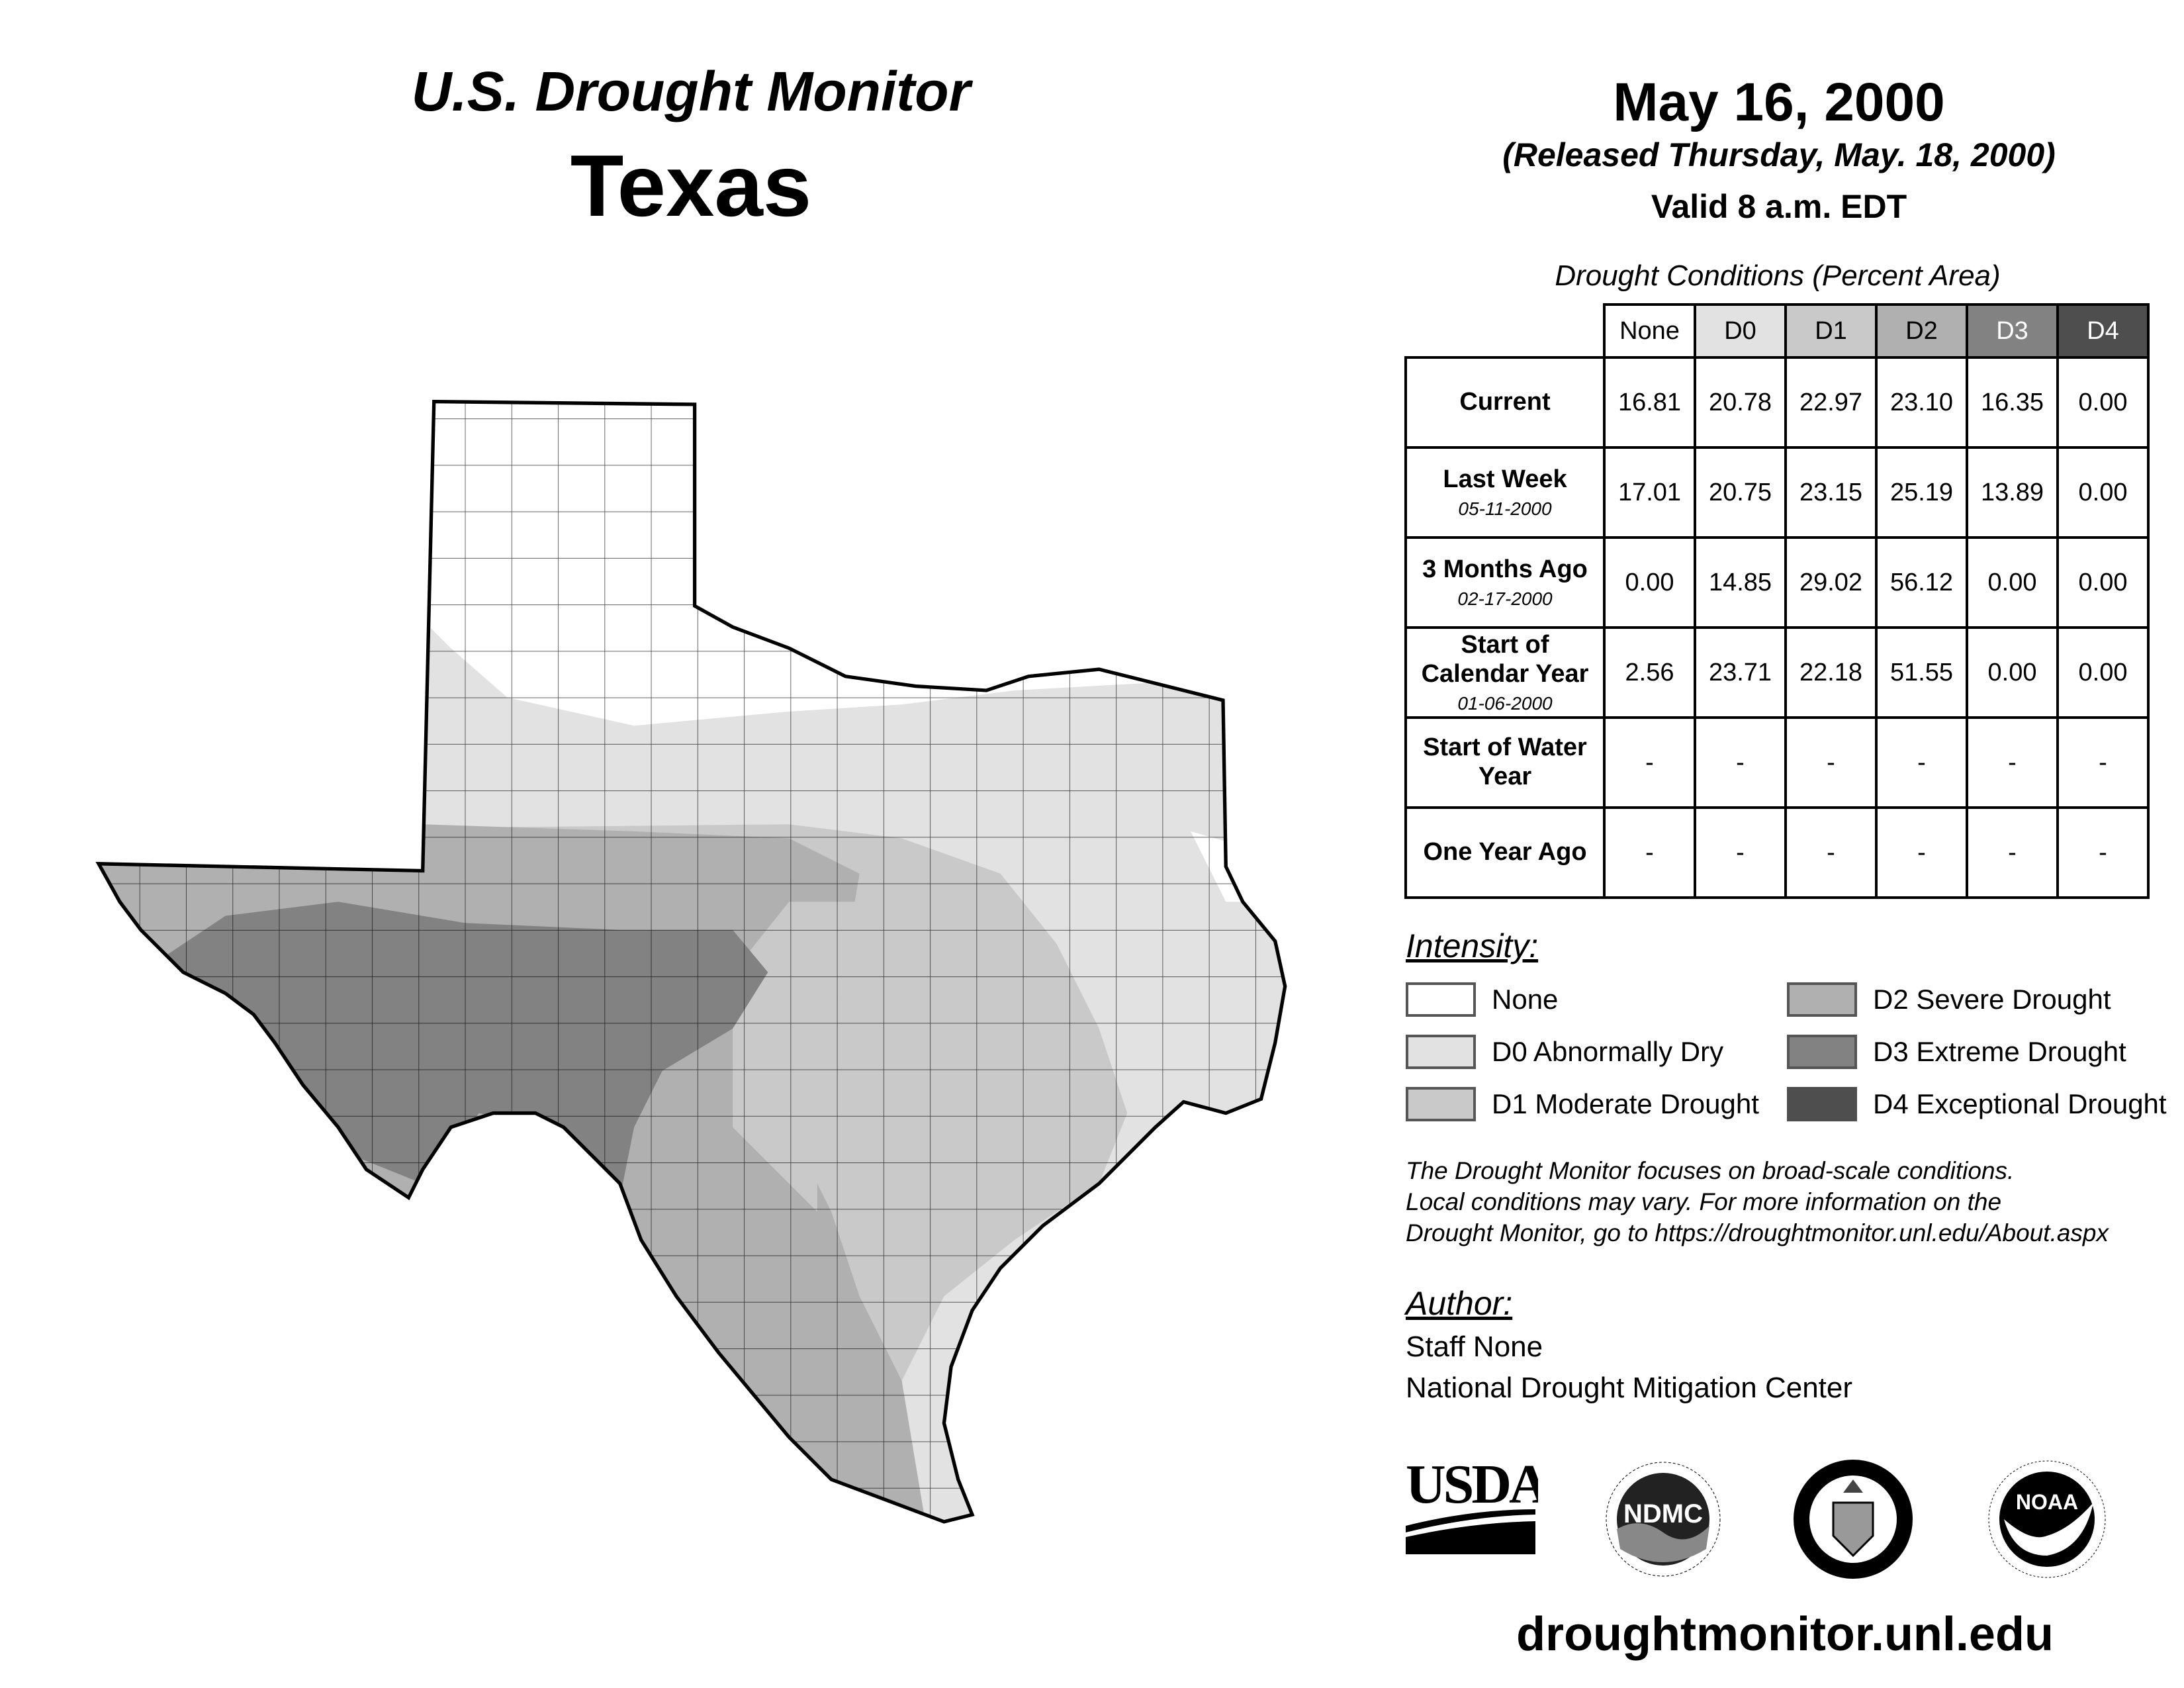  I want to click on legend-item-d0: D0 Abnormally Dry, so click(1564, 1052).